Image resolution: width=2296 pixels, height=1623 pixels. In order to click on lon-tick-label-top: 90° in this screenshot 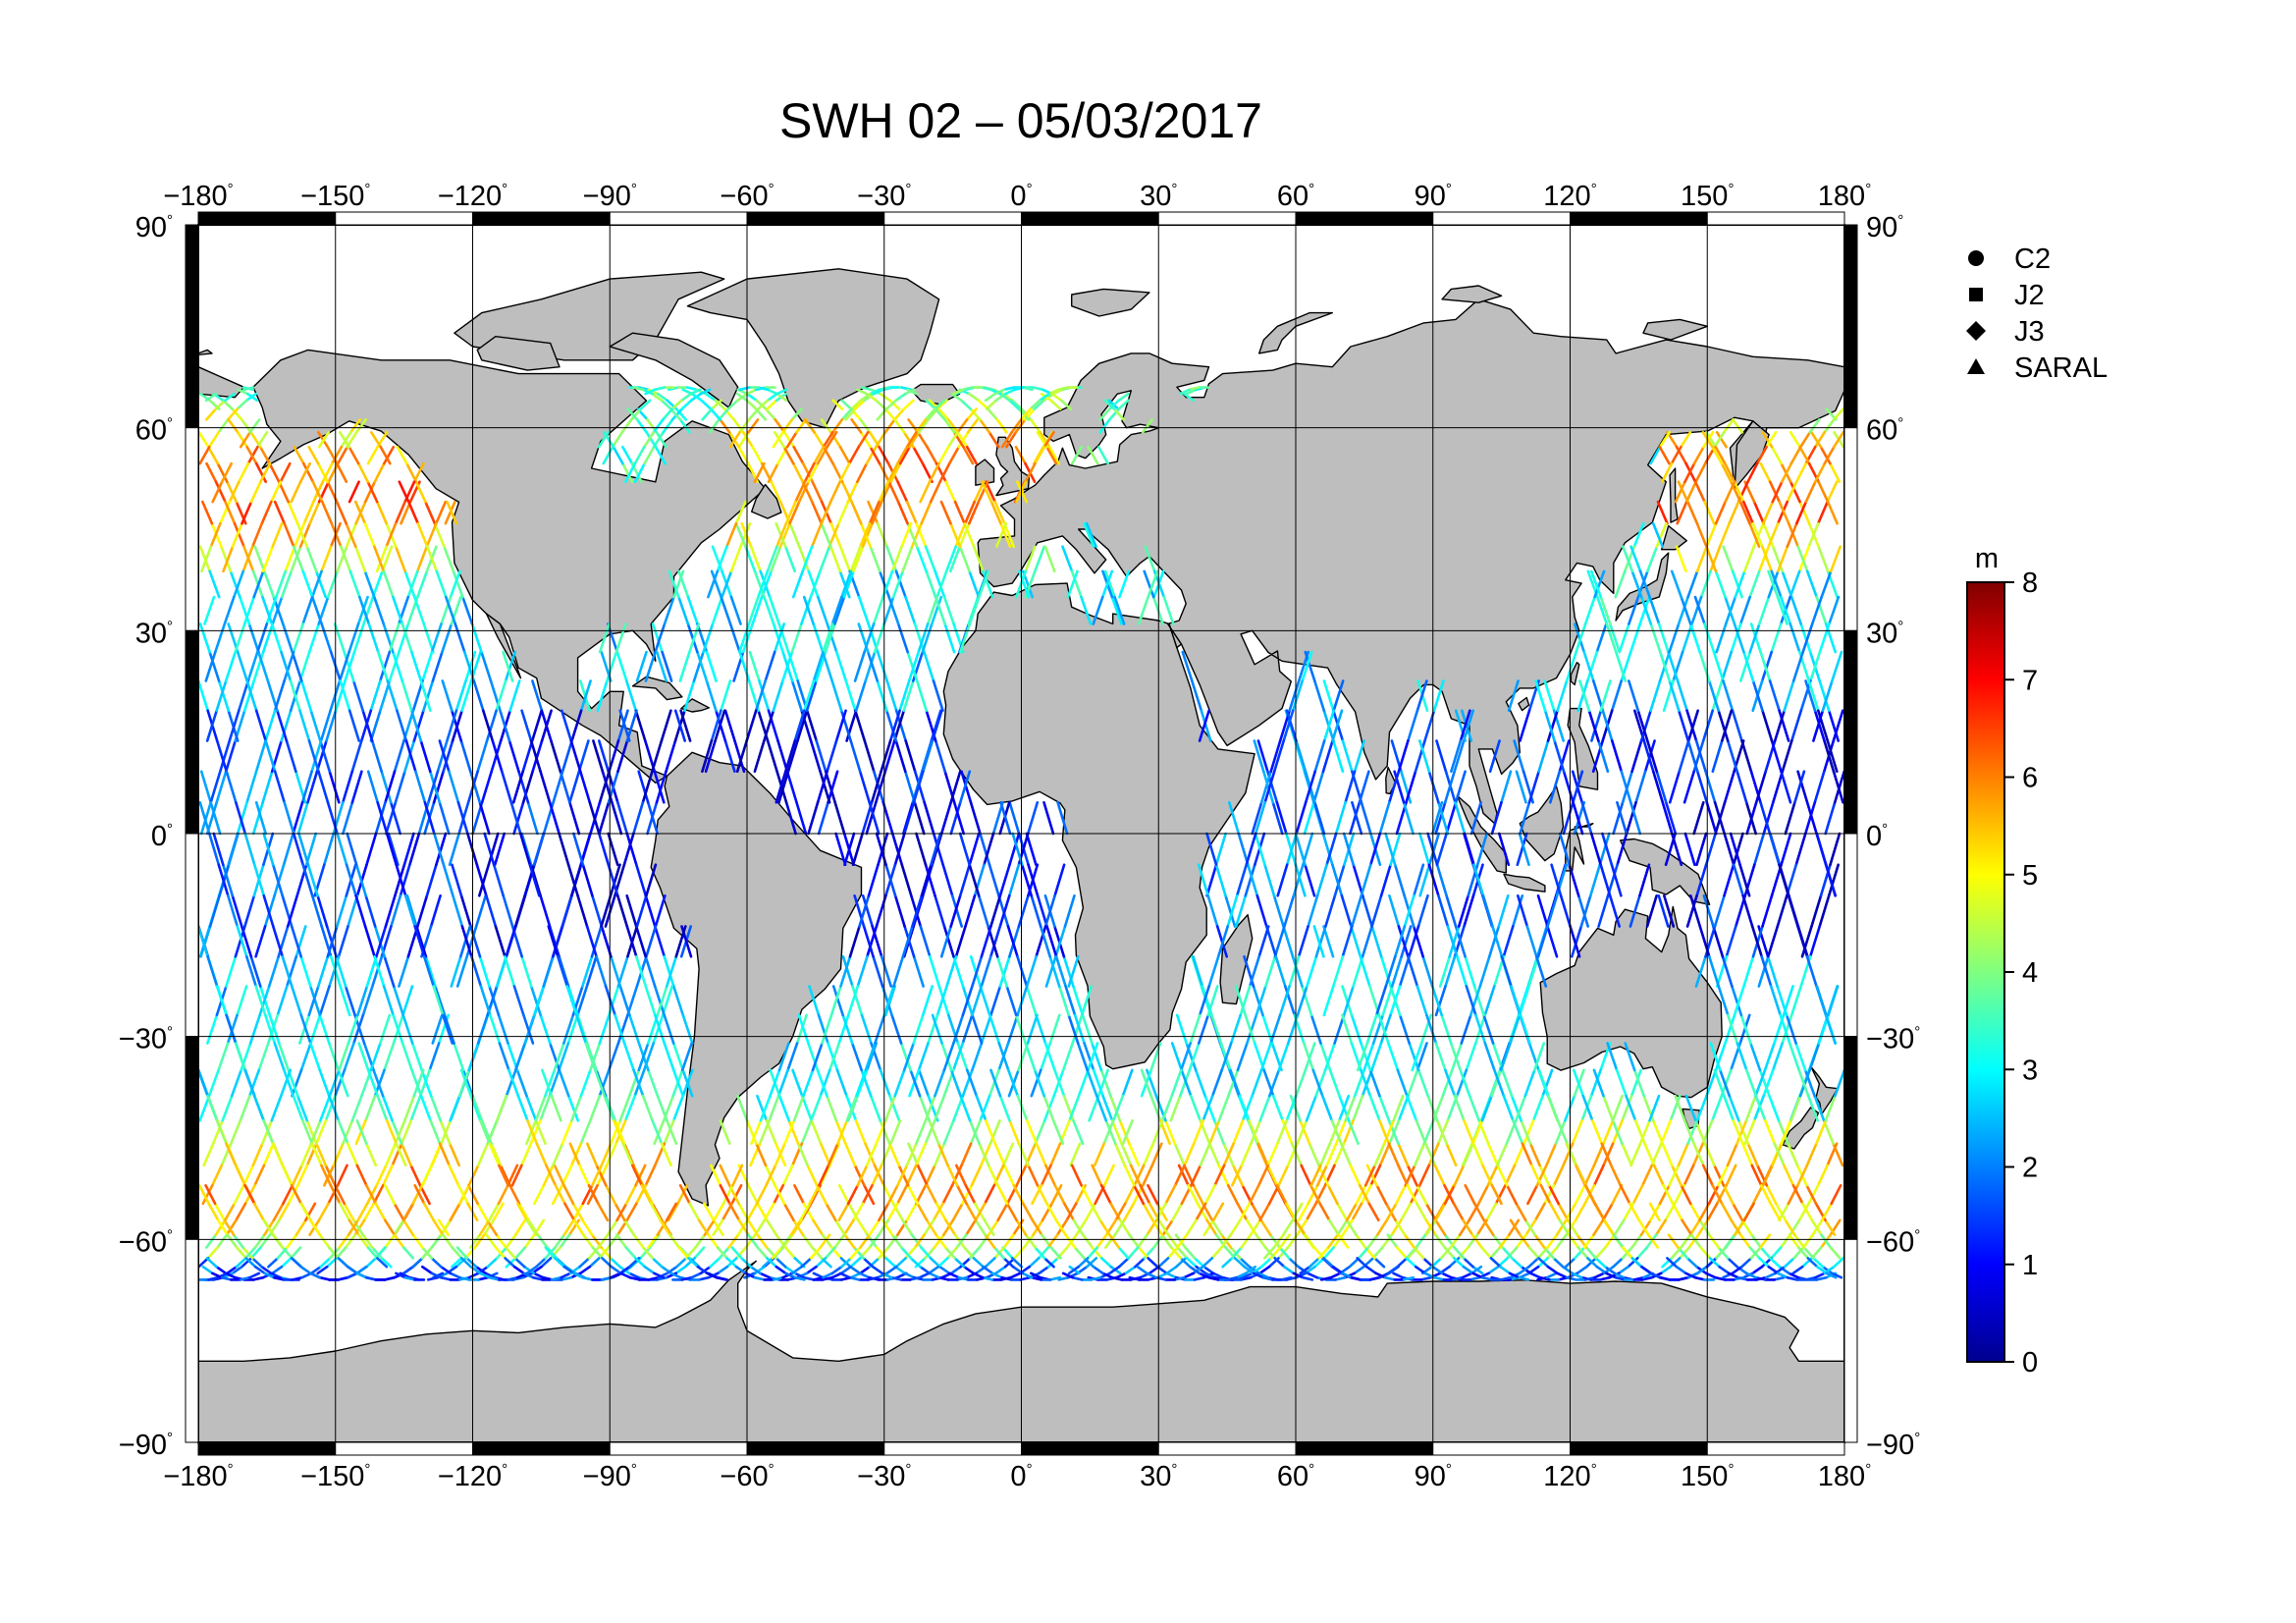, I will do `click(1433, 197)`.